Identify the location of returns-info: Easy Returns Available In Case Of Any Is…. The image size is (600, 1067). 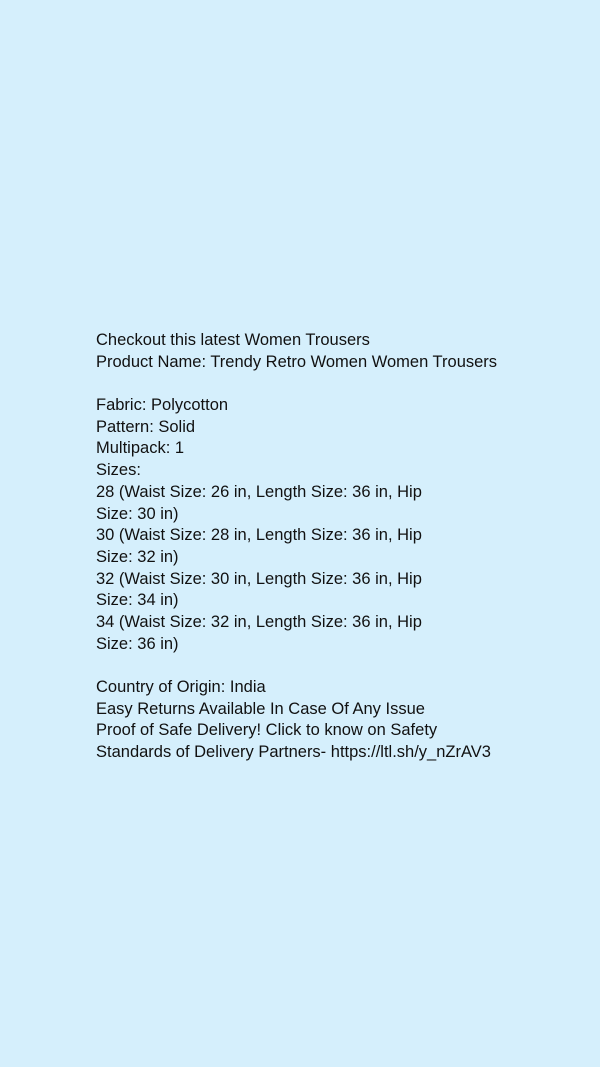
(260, 708).